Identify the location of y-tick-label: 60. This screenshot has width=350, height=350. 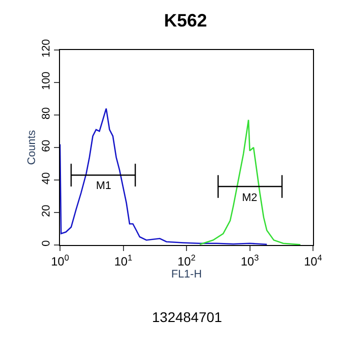
(46, 146).